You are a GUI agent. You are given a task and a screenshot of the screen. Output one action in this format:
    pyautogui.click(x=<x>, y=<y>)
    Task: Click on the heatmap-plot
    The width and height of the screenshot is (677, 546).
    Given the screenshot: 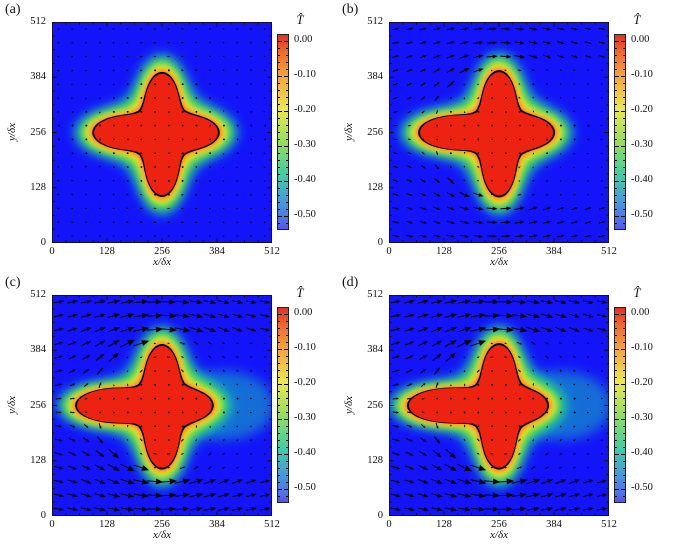 What is the action you would take?
    pyautogui.click(x=499, y=405)
    